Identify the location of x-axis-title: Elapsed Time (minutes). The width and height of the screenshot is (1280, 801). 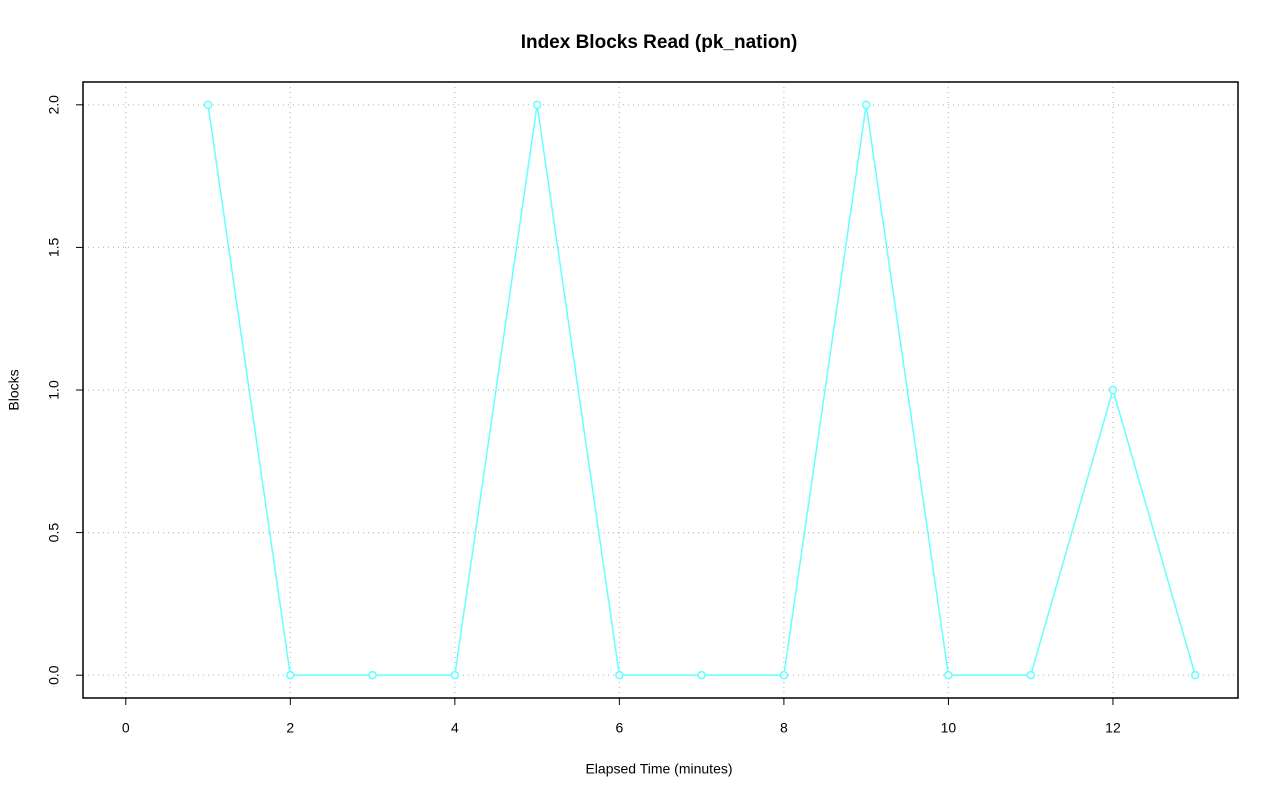
(658, 769).